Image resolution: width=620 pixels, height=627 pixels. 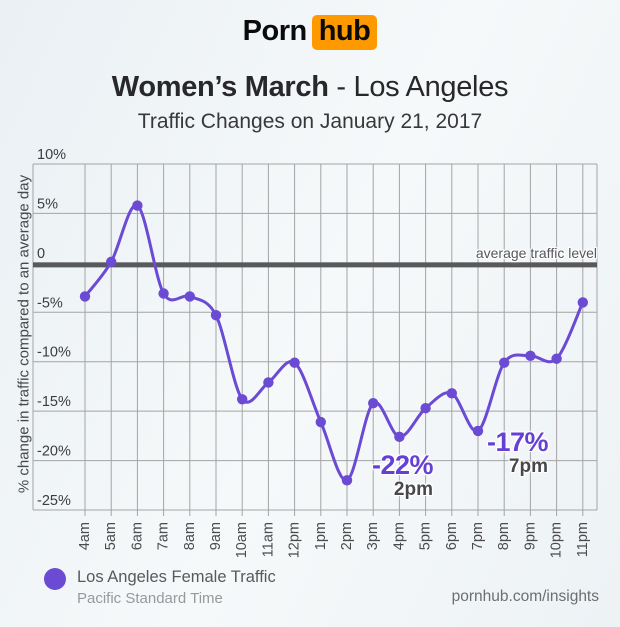 I want to click on y-tick-label: 5%, so click(x=47, y=204).